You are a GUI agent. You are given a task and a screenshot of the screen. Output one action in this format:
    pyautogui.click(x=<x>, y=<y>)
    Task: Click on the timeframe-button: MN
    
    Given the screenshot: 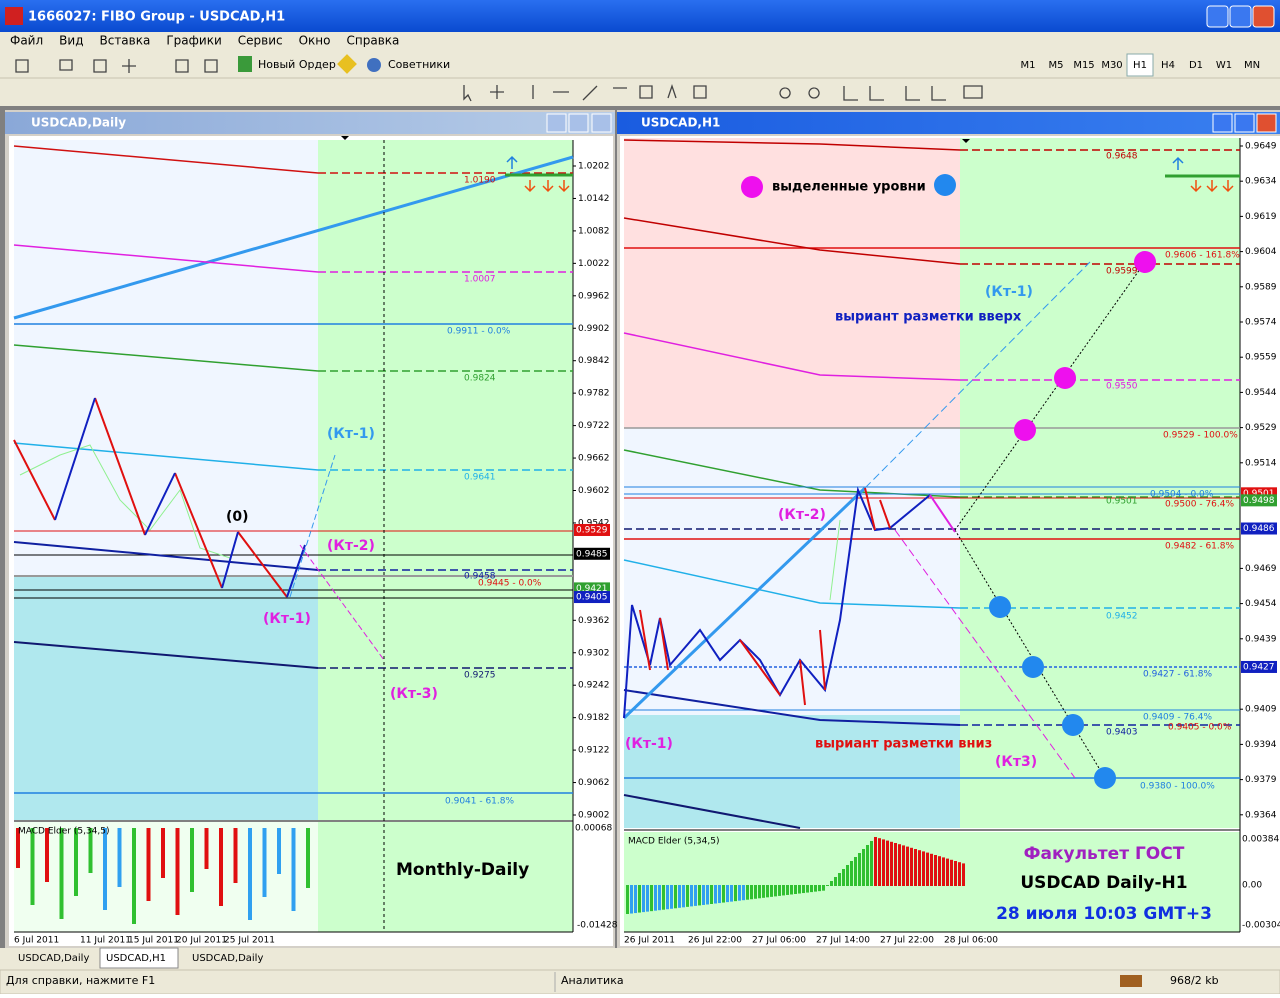 What is the action you would take?
    pyautogui.click(x=1252, y=65)
    